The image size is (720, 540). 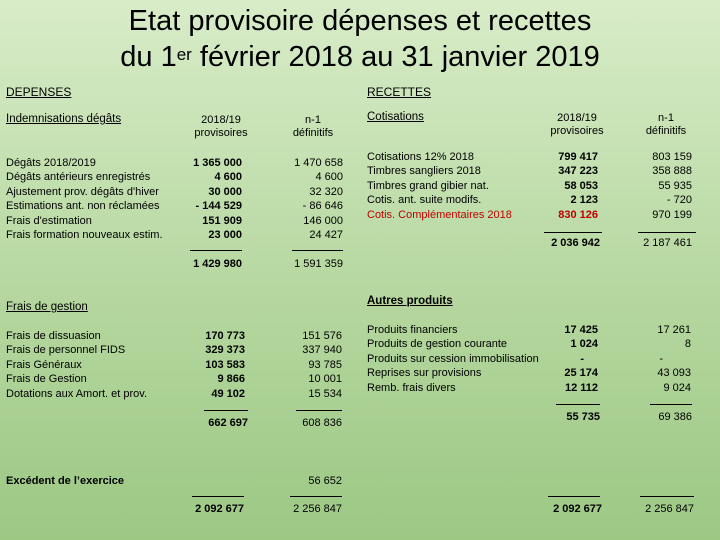 What do you see at coordinates (578, 157) in the screenshot?
I see `cell-value: 799 417` at bounding box center [578, 157].